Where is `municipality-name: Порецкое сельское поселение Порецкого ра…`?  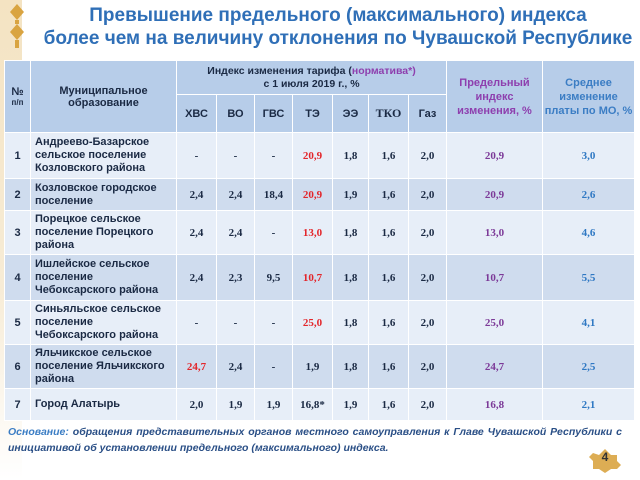
municipality-name: Порецкое сельское поселение Порецкого ра… is located at coordinates (103, 232).